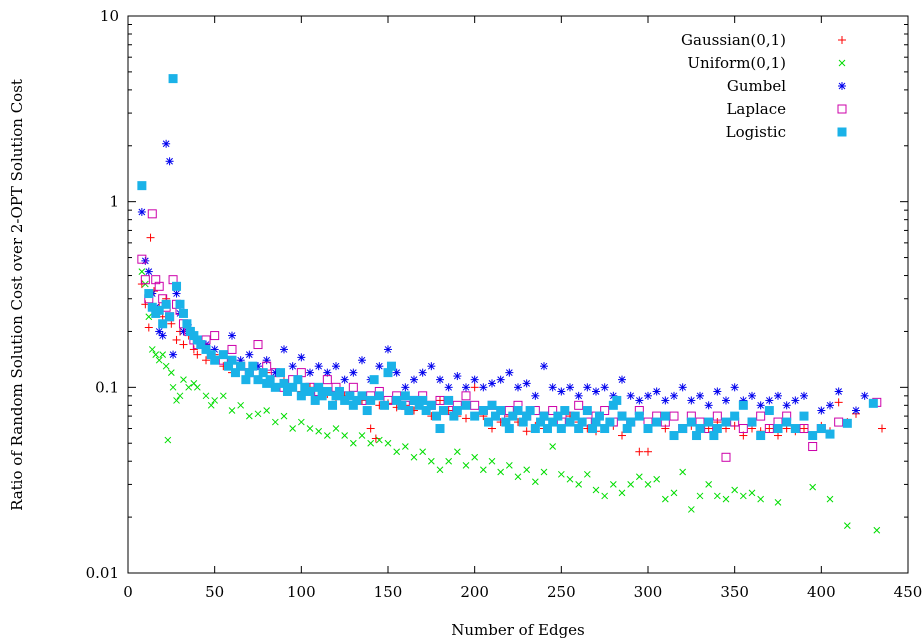  I want to click on legend-label: Logistic, so click(756, 132).